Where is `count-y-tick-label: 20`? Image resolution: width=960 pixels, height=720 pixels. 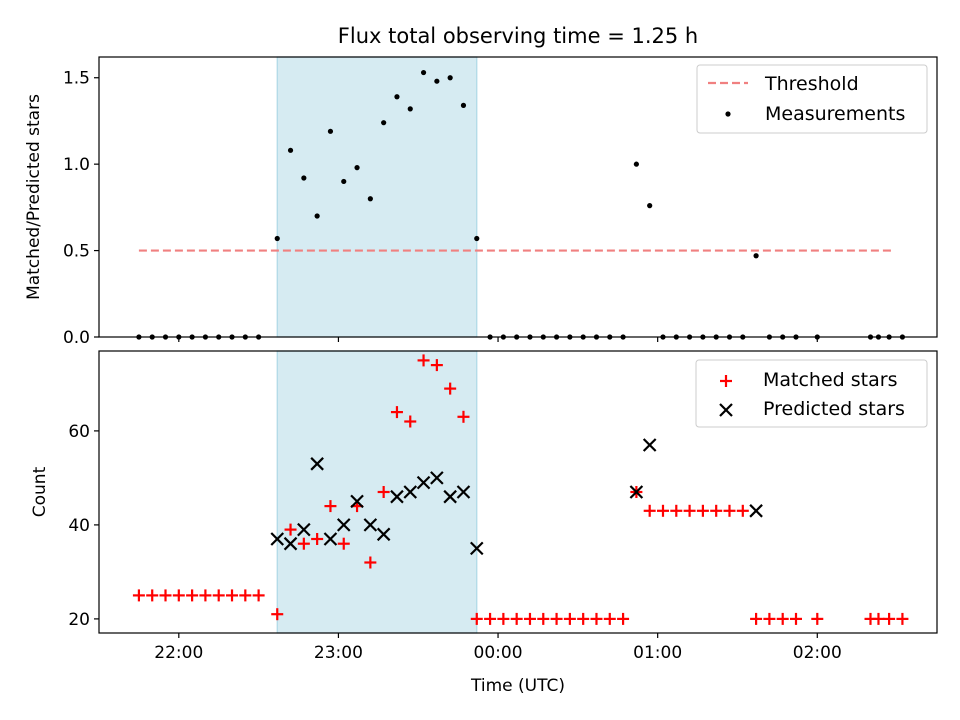 count-y-tick-label: 20 is located at coordinates (79, 620).